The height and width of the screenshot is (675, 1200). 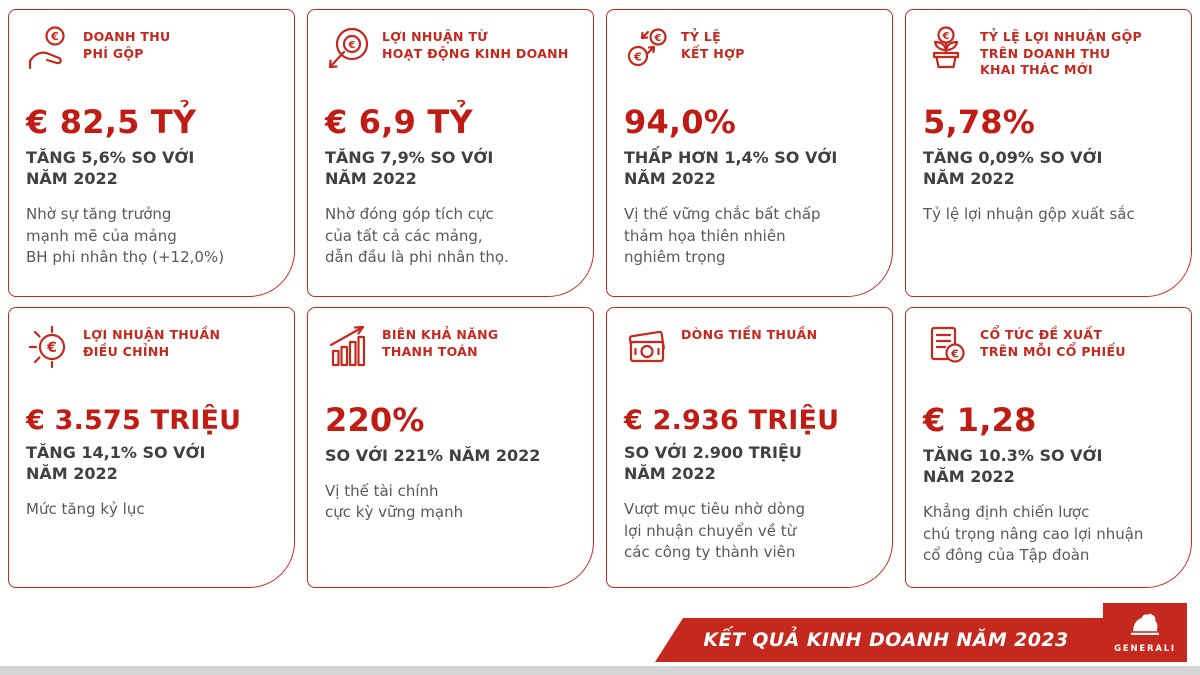 I want to click on shining-euro-icon: €, so click(x=49, y=346).